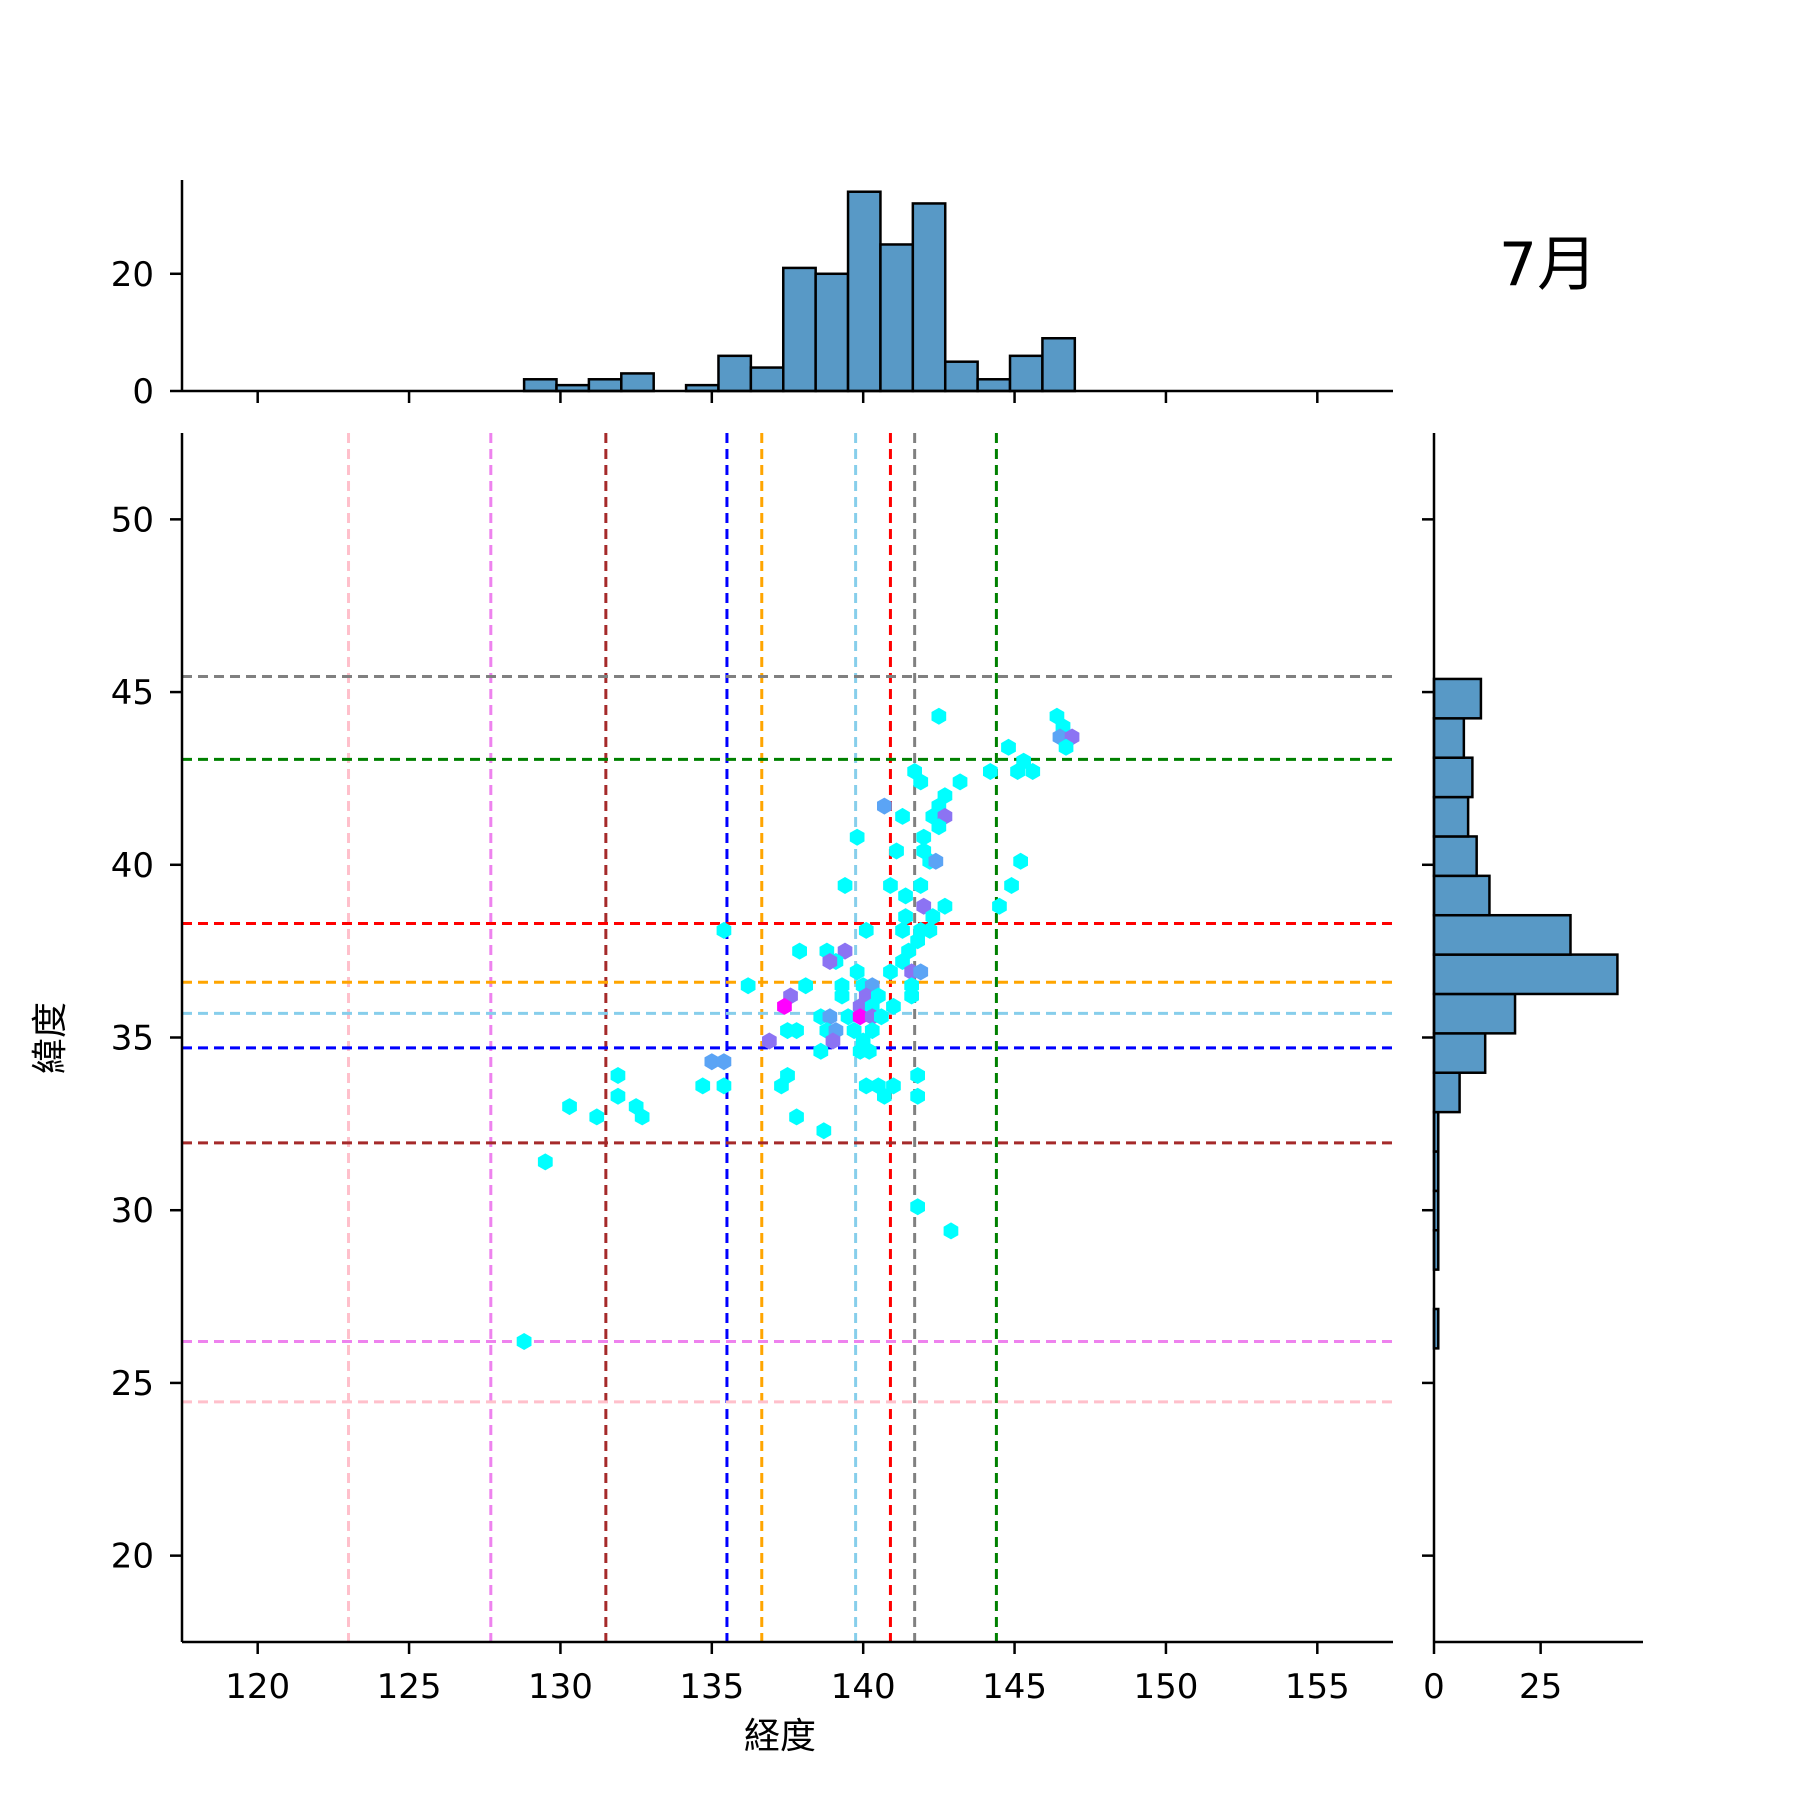  What do you see at coordinates (257, 1687) in the screenshot?
I see `x-tick-label: 120` at bounding box center [257, 1687].